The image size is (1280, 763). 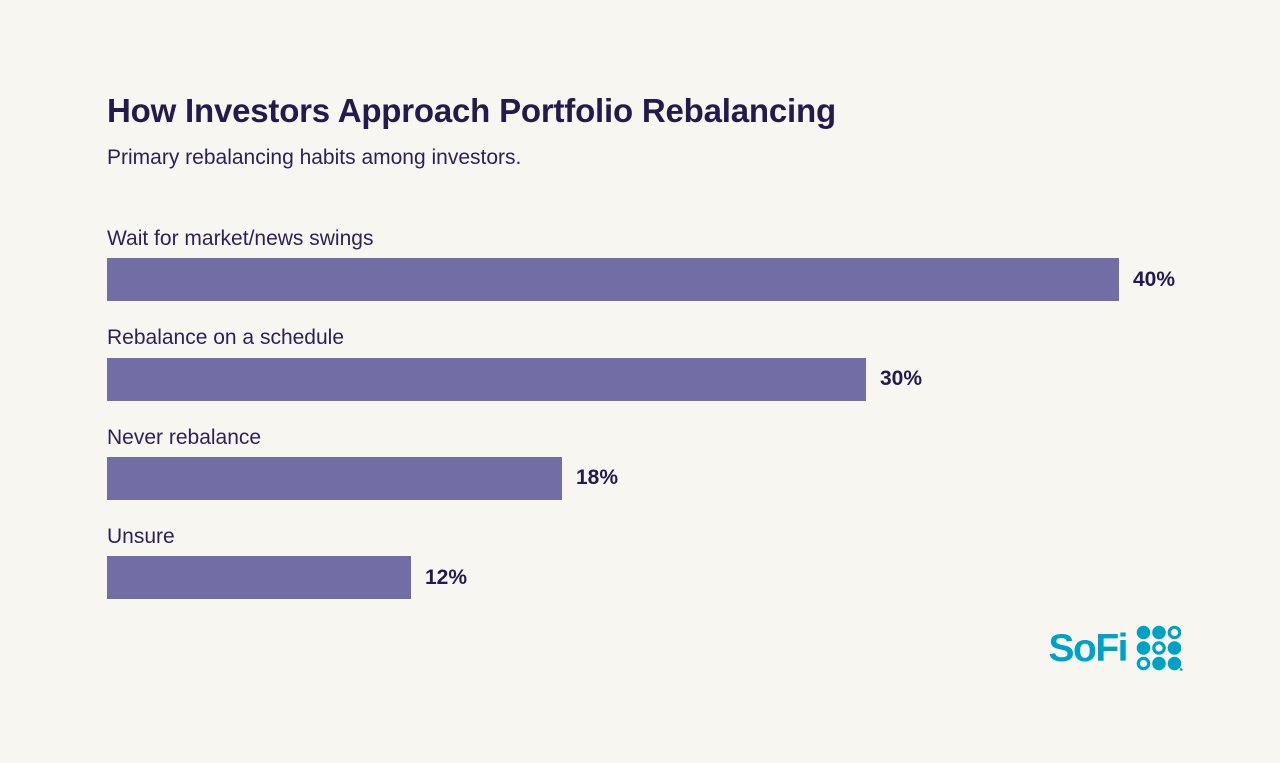 What do you see at coordinates (240, 239) in the screenshot?
I see `bar-category-label: Wait for market/news swings` at bounding box center [240, 239].